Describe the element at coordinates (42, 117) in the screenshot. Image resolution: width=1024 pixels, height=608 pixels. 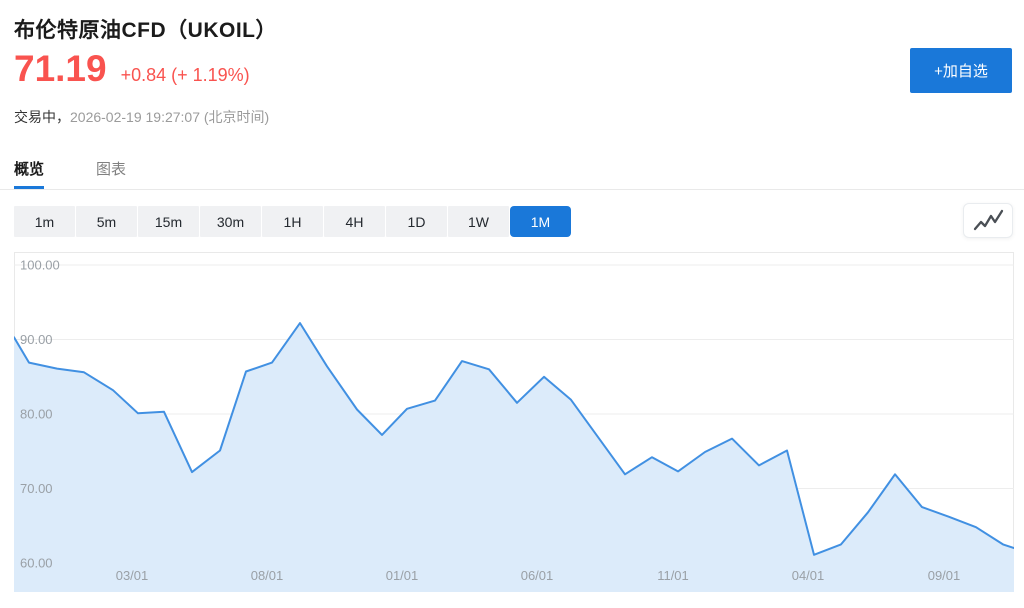
I see `status-label: 交易中，` at that location.